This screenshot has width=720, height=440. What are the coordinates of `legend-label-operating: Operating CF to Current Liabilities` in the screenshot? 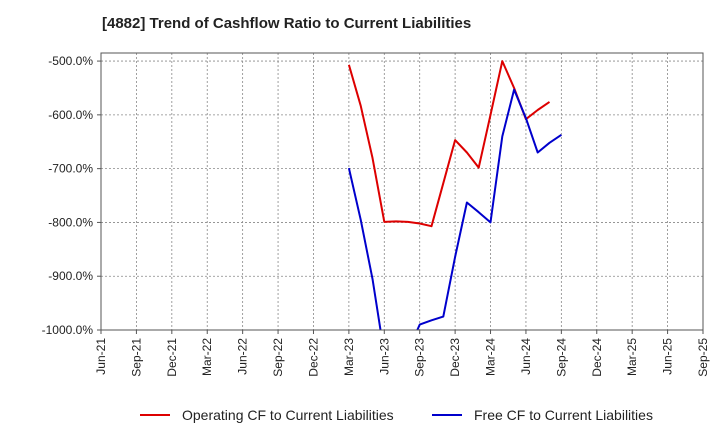 It's located at (288, 415).